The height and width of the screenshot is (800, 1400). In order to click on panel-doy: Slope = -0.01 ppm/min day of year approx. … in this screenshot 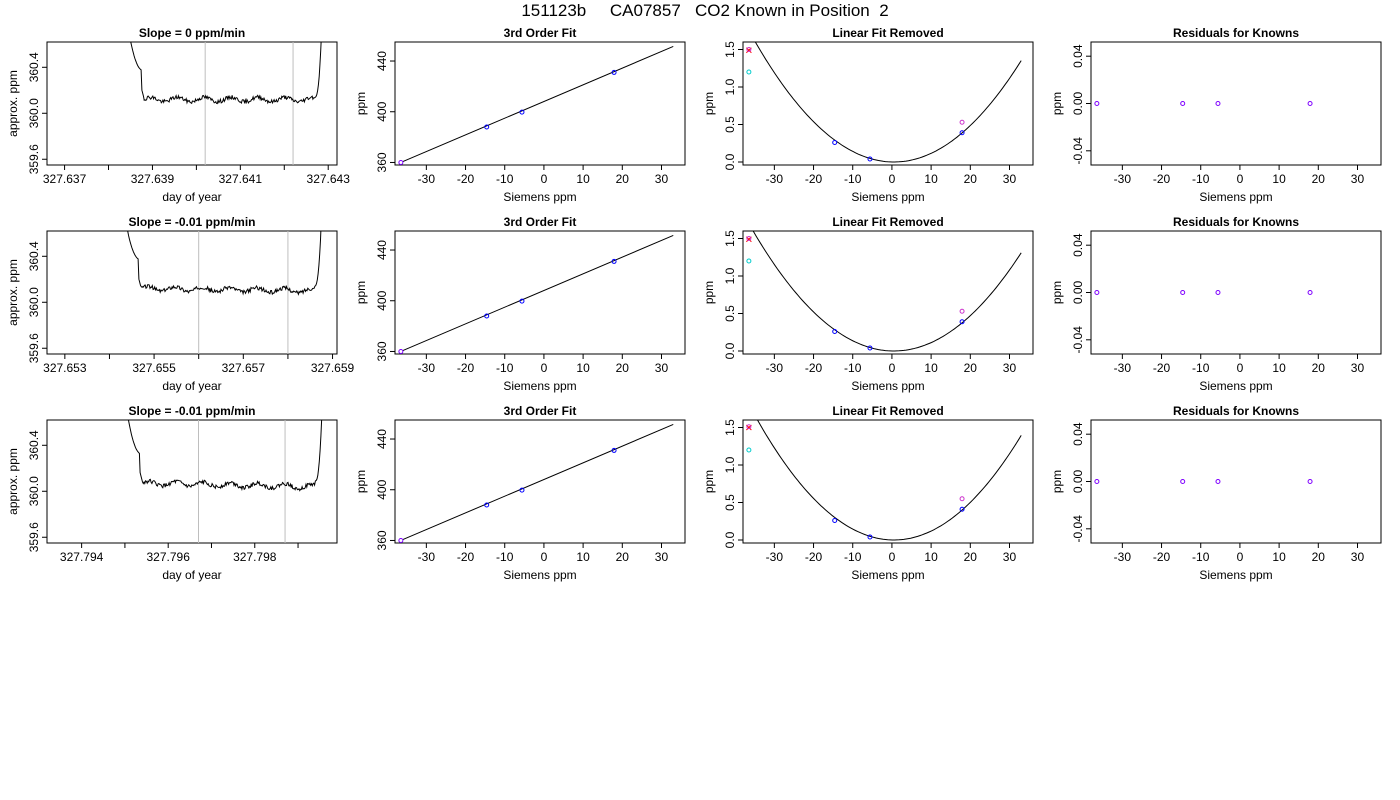, I will do `click(180, 304)`.